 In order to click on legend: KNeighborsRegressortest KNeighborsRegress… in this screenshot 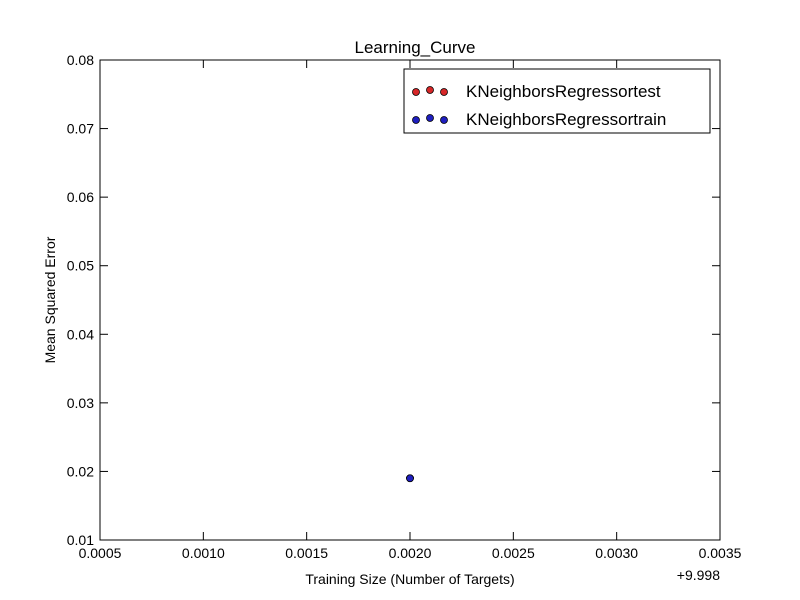, I will do `click(557, 101)`.